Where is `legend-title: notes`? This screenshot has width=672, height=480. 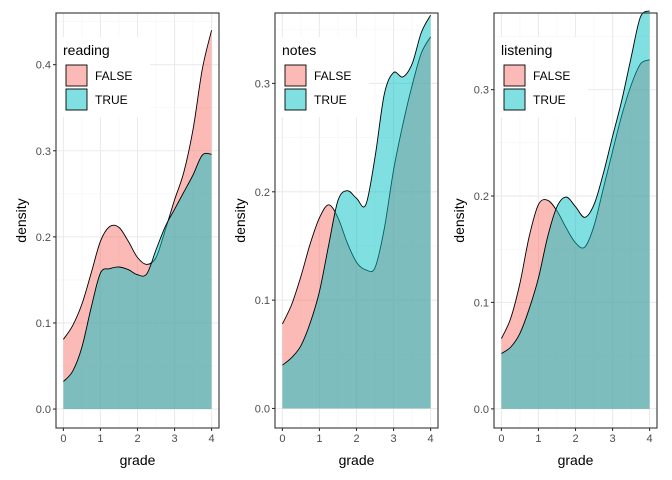
legend-title: notes is located at coordinates (299, 50).